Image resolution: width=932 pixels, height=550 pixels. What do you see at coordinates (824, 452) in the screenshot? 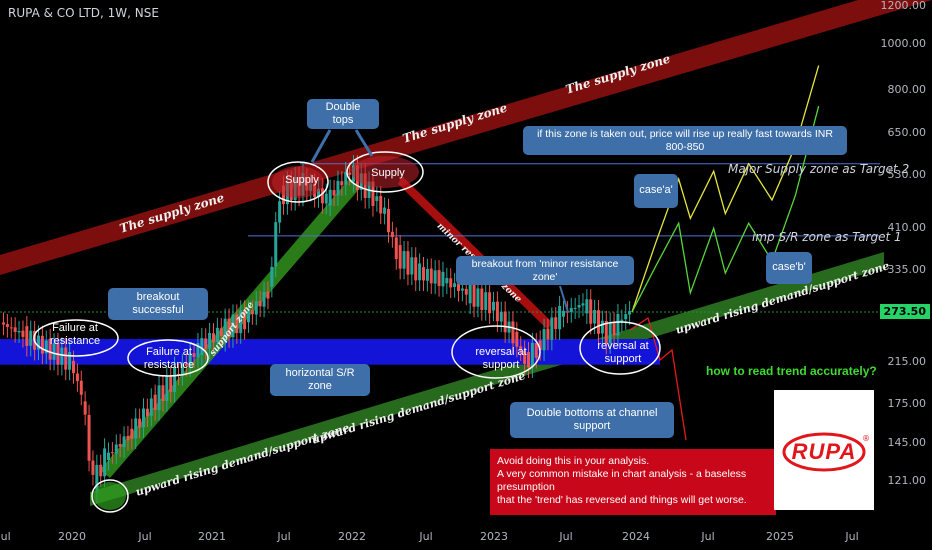
I see `logo-swoosh-icon` at bounding box center [824, 452].